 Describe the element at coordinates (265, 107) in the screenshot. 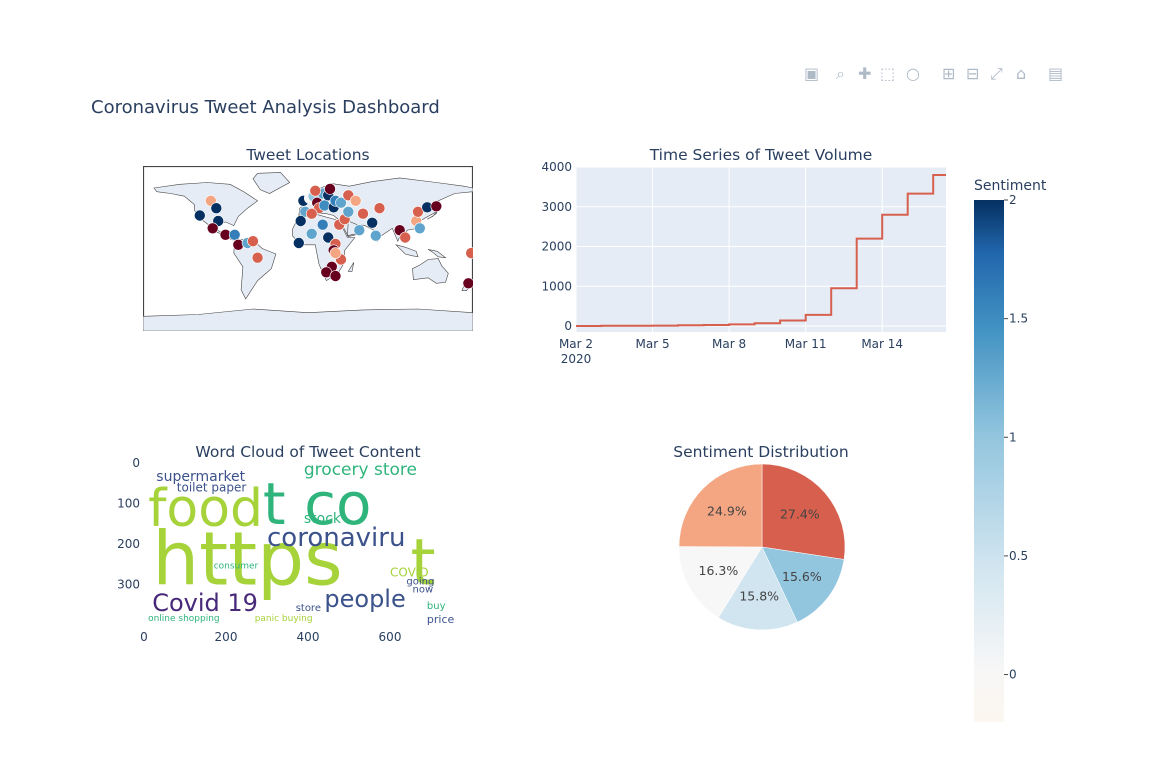

I see `page-title: Coronavirus Tweet Analysis Dashboard` at that location.